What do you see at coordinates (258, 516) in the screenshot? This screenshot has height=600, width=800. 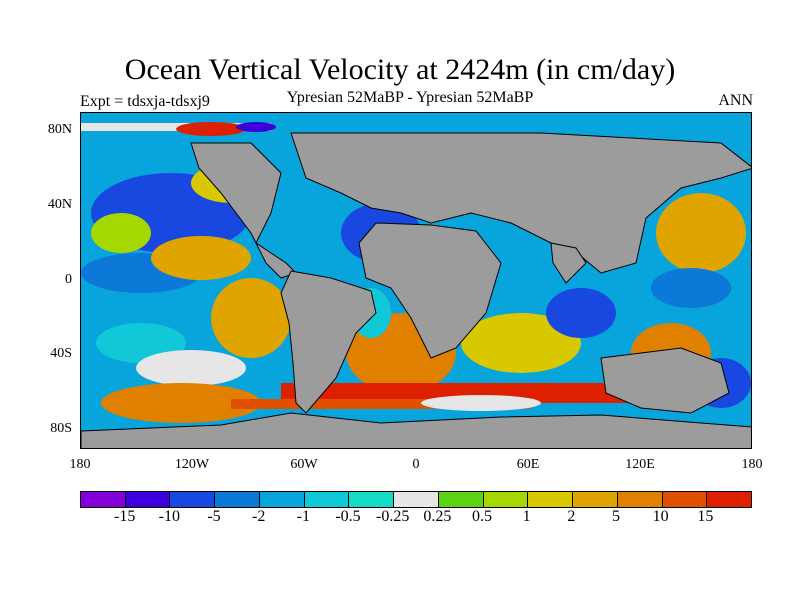 I see `colorbar-label: -2` at bounding box center [258, 516].